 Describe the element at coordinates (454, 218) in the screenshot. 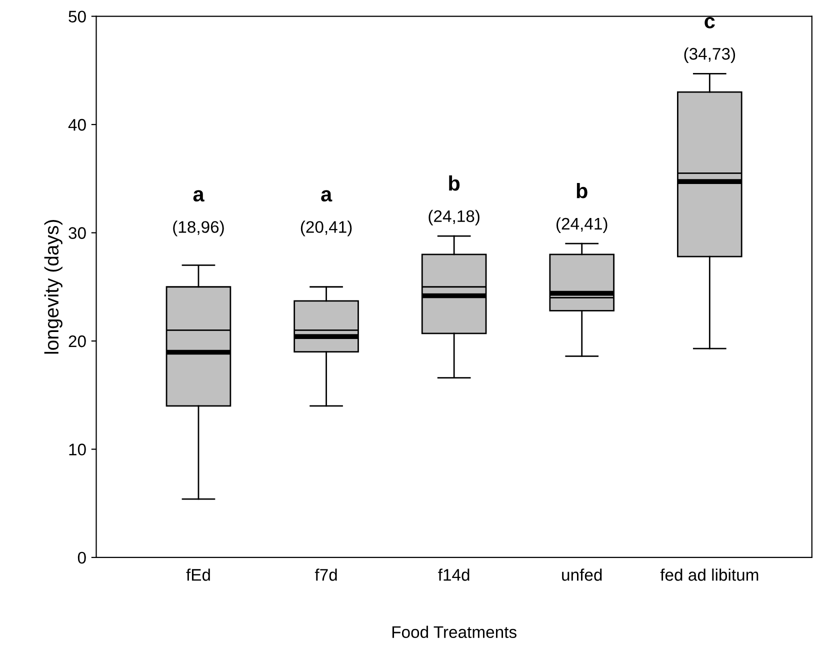

I see `annotation: (24,18)` at that location.